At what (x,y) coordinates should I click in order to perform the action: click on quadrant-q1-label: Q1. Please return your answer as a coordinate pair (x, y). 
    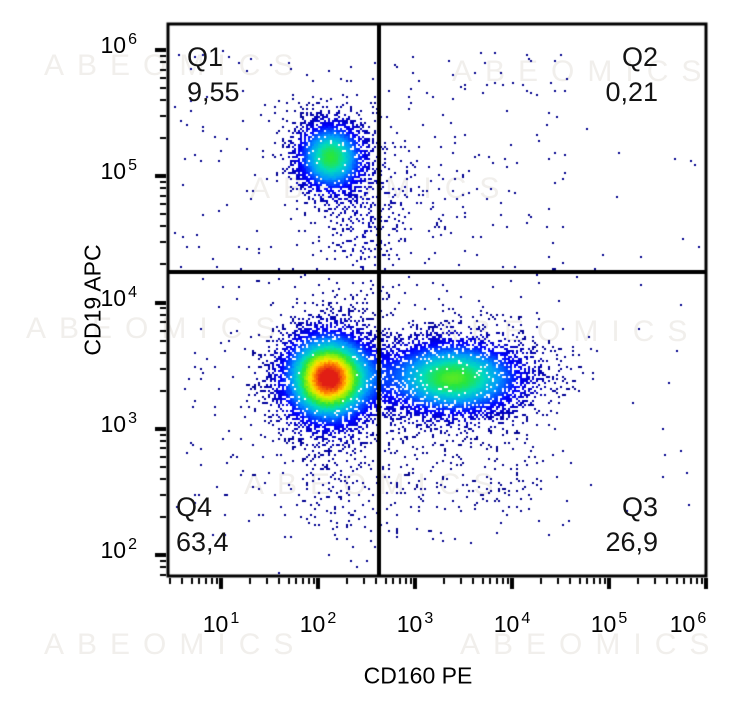
    Looking at the image, I should click on (205, 57).